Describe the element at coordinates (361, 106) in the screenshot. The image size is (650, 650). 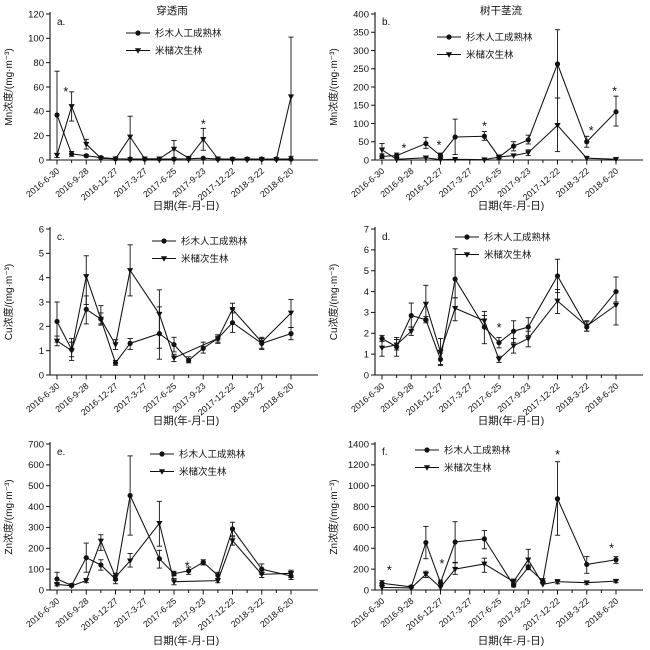
I see `y-tick-label: 150` at that location.